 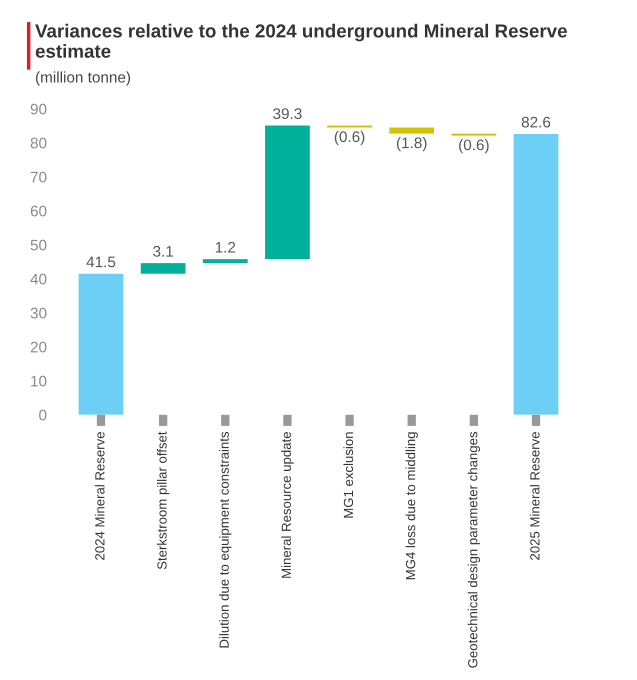 I want to click on y-tick-label: 70, so click(x=38, y=177).